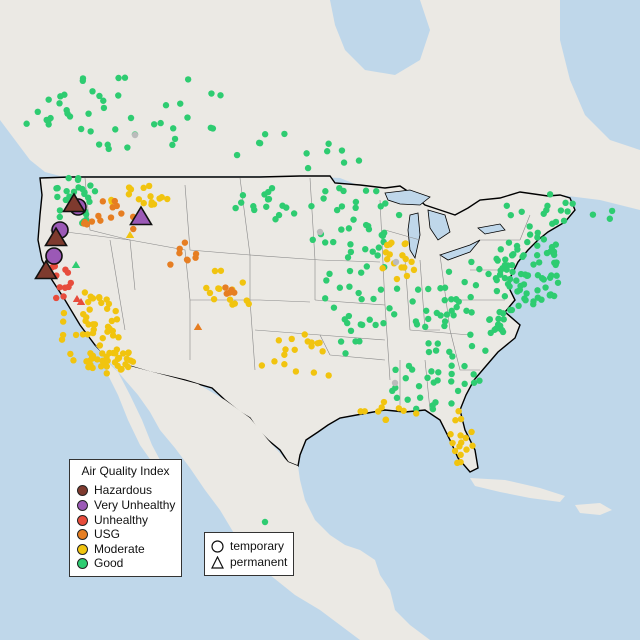 The image size is (640, 640). I want to click on legend-item-moderate: Moderate, so click(111, 549).